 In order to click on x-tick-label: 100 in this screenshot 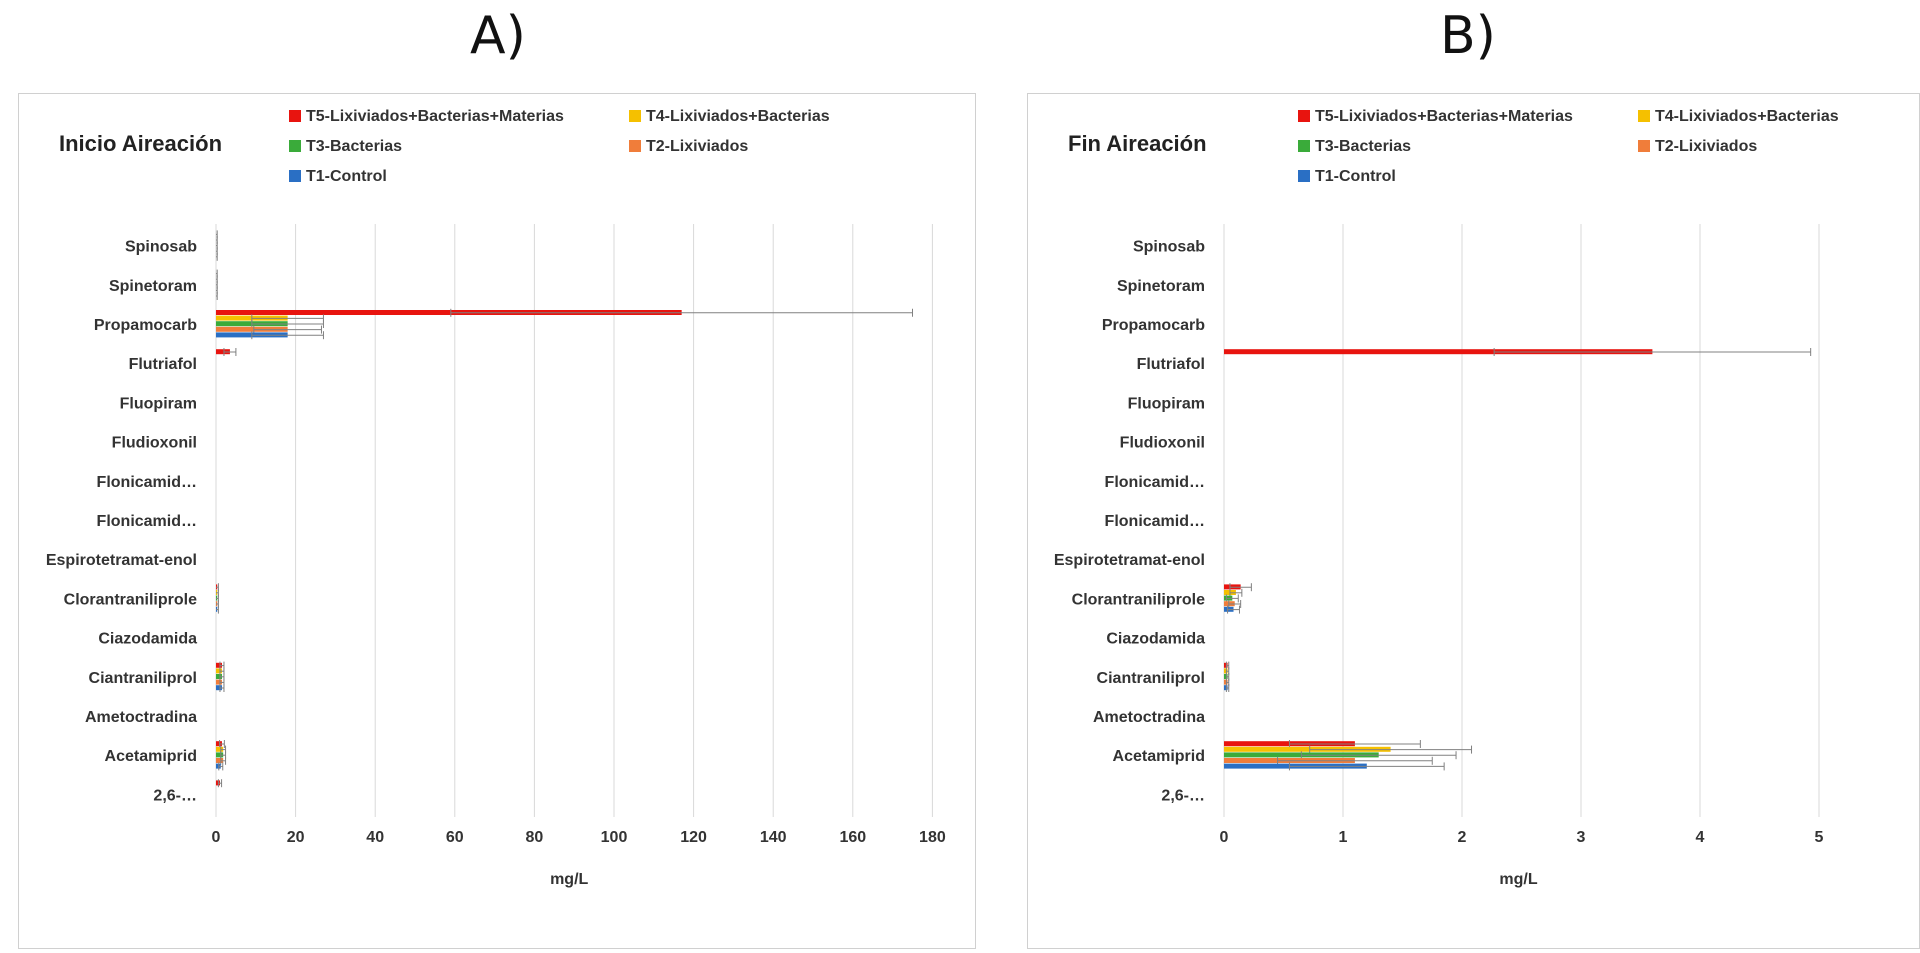, I will do `click(614, 837)`.